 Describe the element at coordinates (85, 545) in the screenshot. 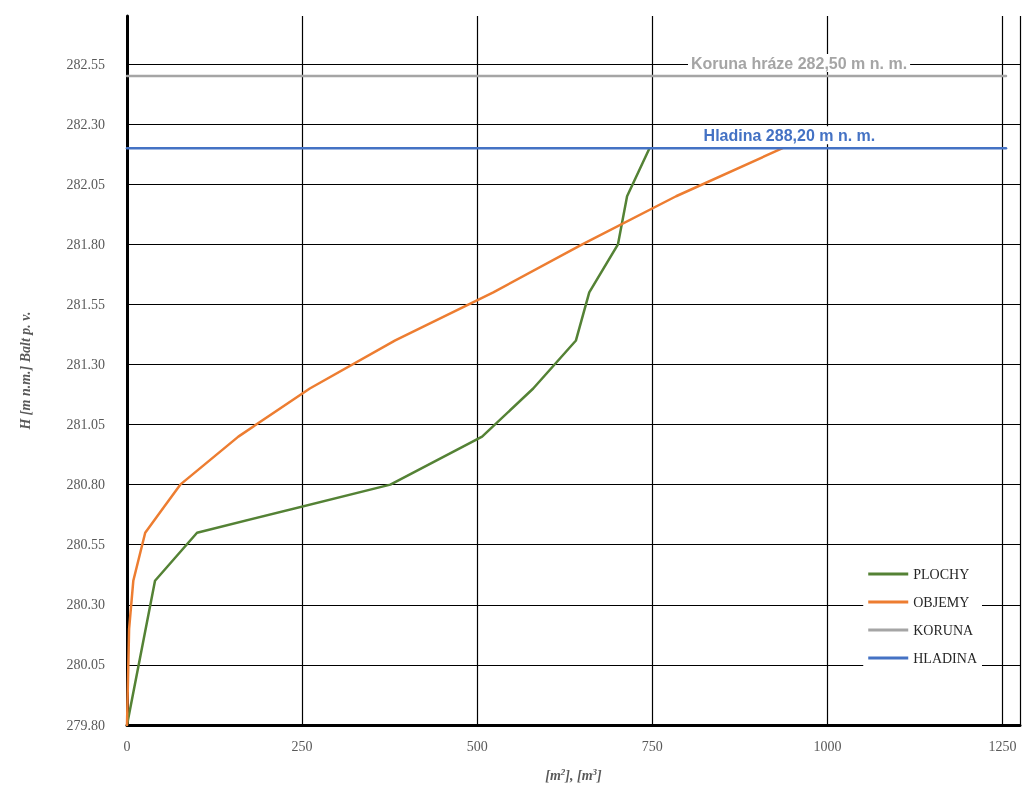

I see `y-tick-label: 280.55` at that location.